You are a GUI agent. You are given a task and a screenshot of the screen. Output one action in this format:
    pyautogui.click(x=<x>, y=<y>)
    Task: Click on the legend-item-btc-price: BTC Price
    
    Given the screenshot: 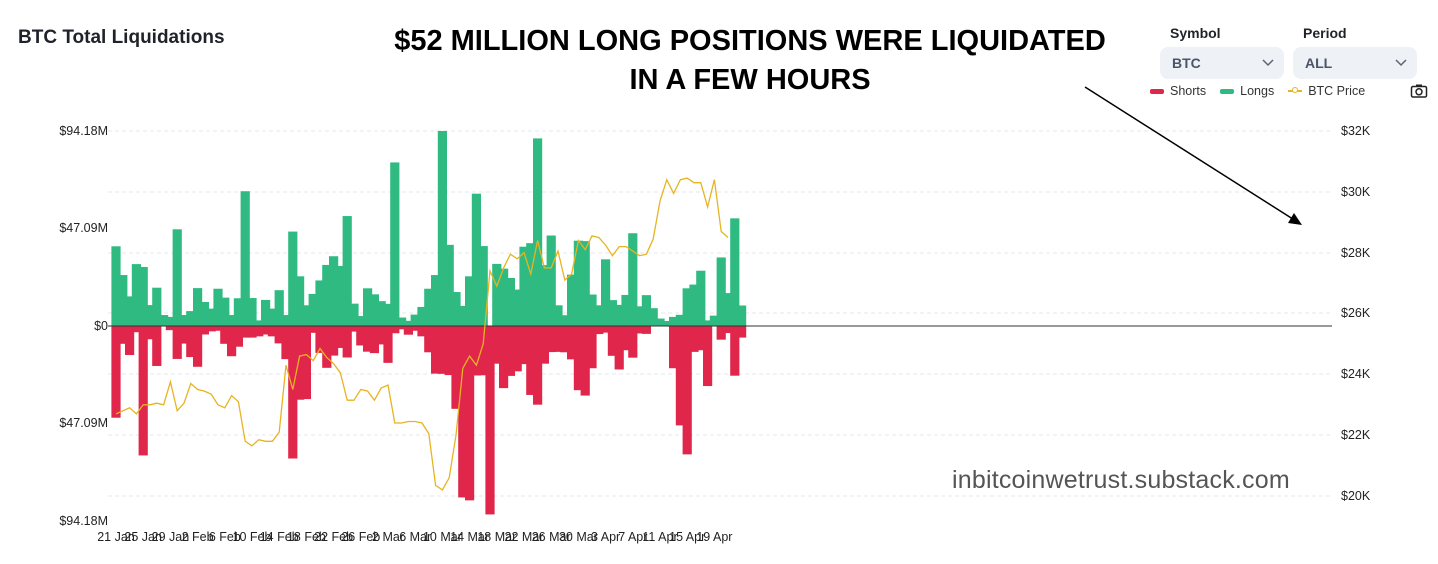 What is the action you would take?
    pyautogui.click(x=1326, y=91)
    